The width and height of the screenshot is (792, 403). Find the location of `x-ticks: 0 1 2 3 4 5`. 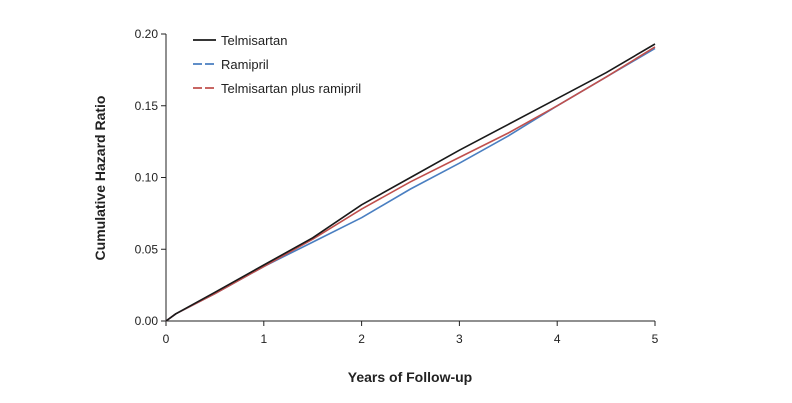

x-ticks: 0 1 2 3 4 5 is located at coordinates (411, 333).